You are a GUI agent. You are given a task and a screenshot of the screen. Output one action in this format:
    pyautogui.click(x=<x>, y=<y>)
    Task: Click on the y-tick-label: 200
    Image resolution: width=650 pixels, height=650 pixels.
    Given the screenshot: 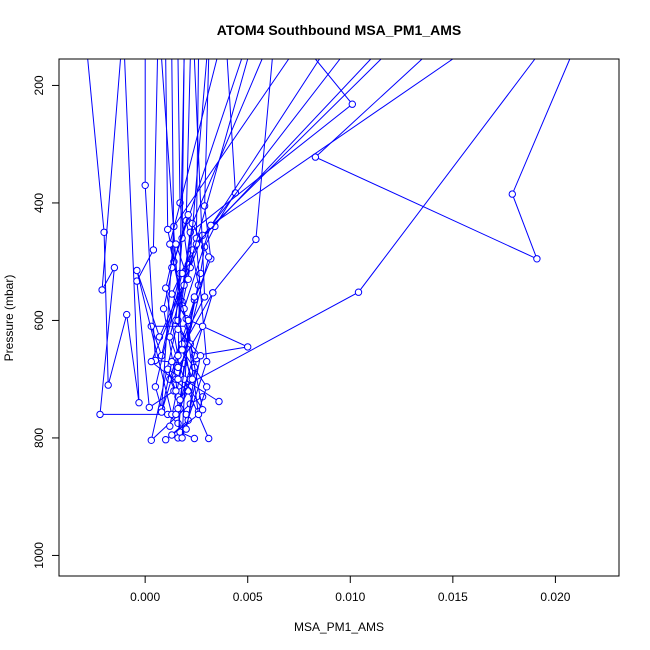 What is the action you would take?
    pyautogui.click(x=39, y=85)
    